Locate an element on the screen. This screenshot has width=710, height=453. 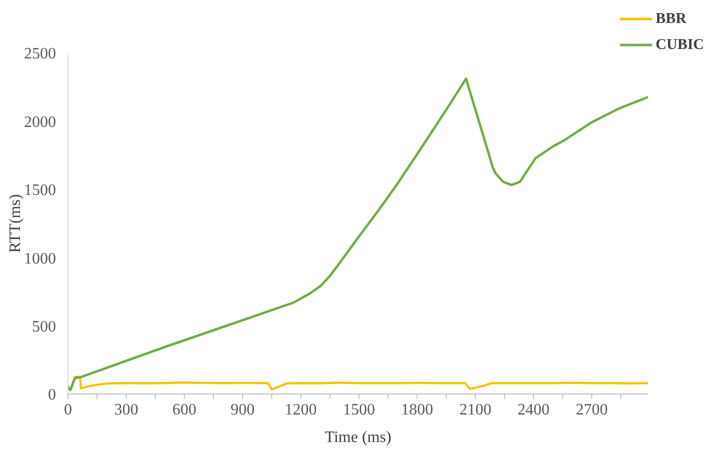
y-tick-label: 2500 is located at coordinates (40, 54).